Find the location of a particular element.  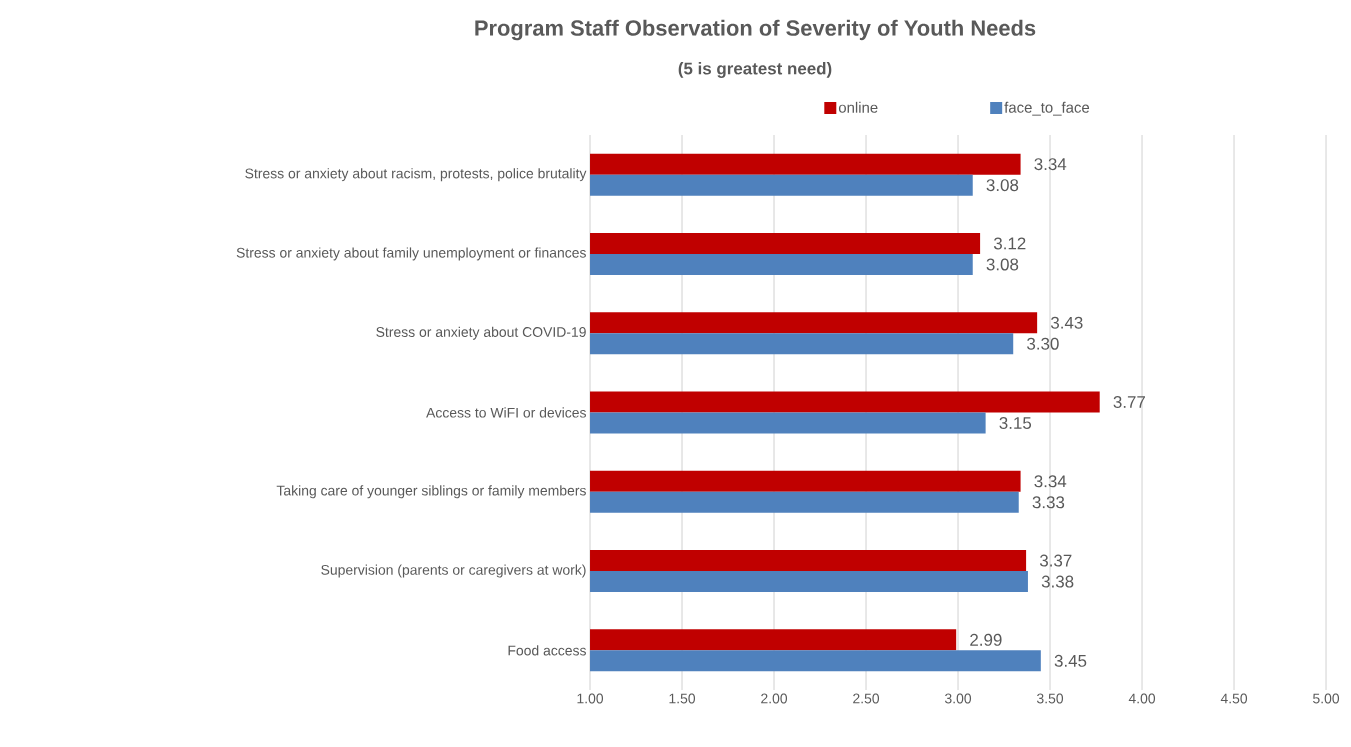

x-tick-label: 4.50 is located at coordinates (1234, 698).